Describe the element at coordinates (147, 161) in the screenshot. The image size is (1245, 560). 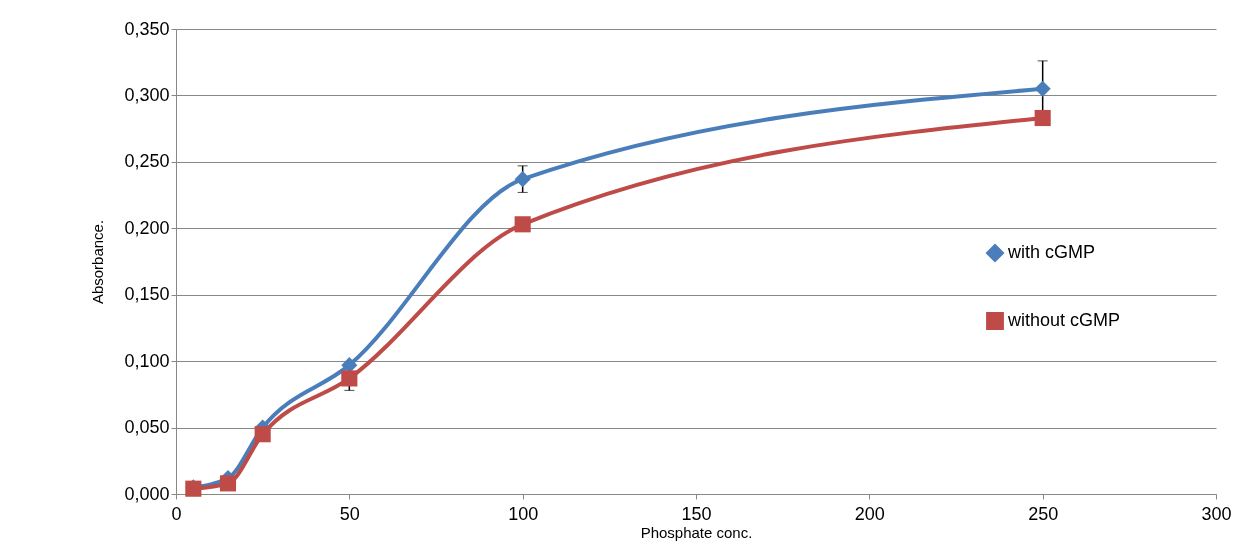
I see `y-tick-label: 0,250` at that location.